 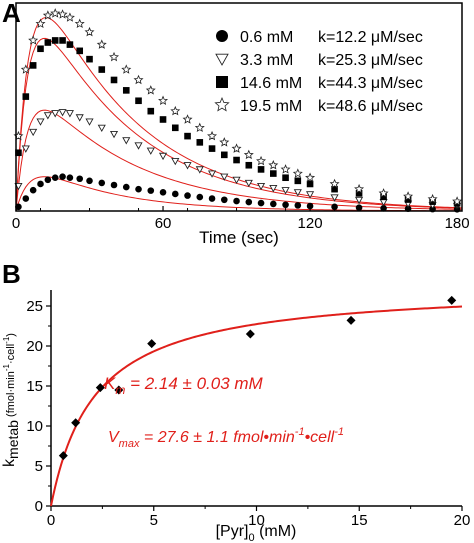 I want to click on vmax-sup-1: -1, so click(x=300, y=432).